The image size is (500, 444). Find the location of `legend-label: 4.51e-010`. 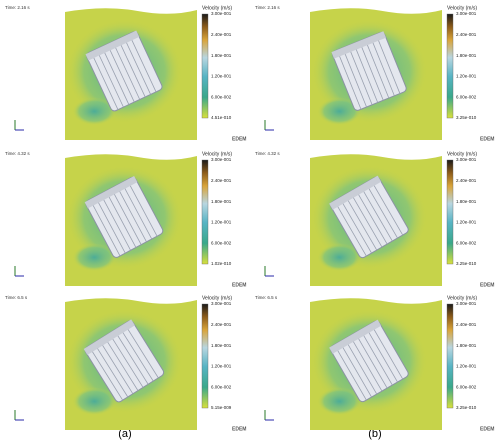

legend-label: 4.51e-010 is located at coordinates (221, 117).